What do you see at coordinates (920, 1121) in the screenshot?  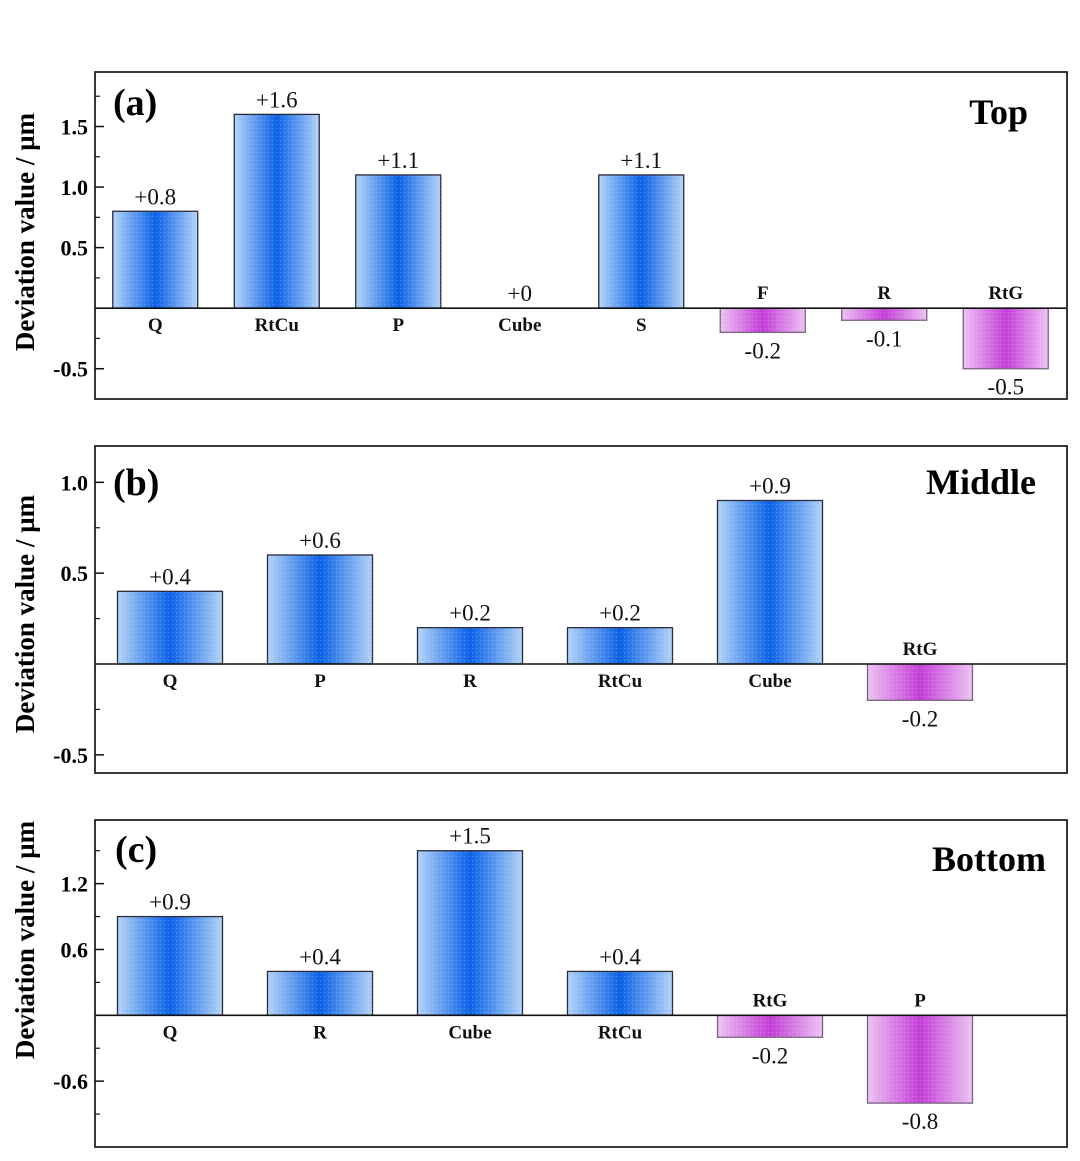 I see `value-label: -0.8` at bounding box center [920, 1121].